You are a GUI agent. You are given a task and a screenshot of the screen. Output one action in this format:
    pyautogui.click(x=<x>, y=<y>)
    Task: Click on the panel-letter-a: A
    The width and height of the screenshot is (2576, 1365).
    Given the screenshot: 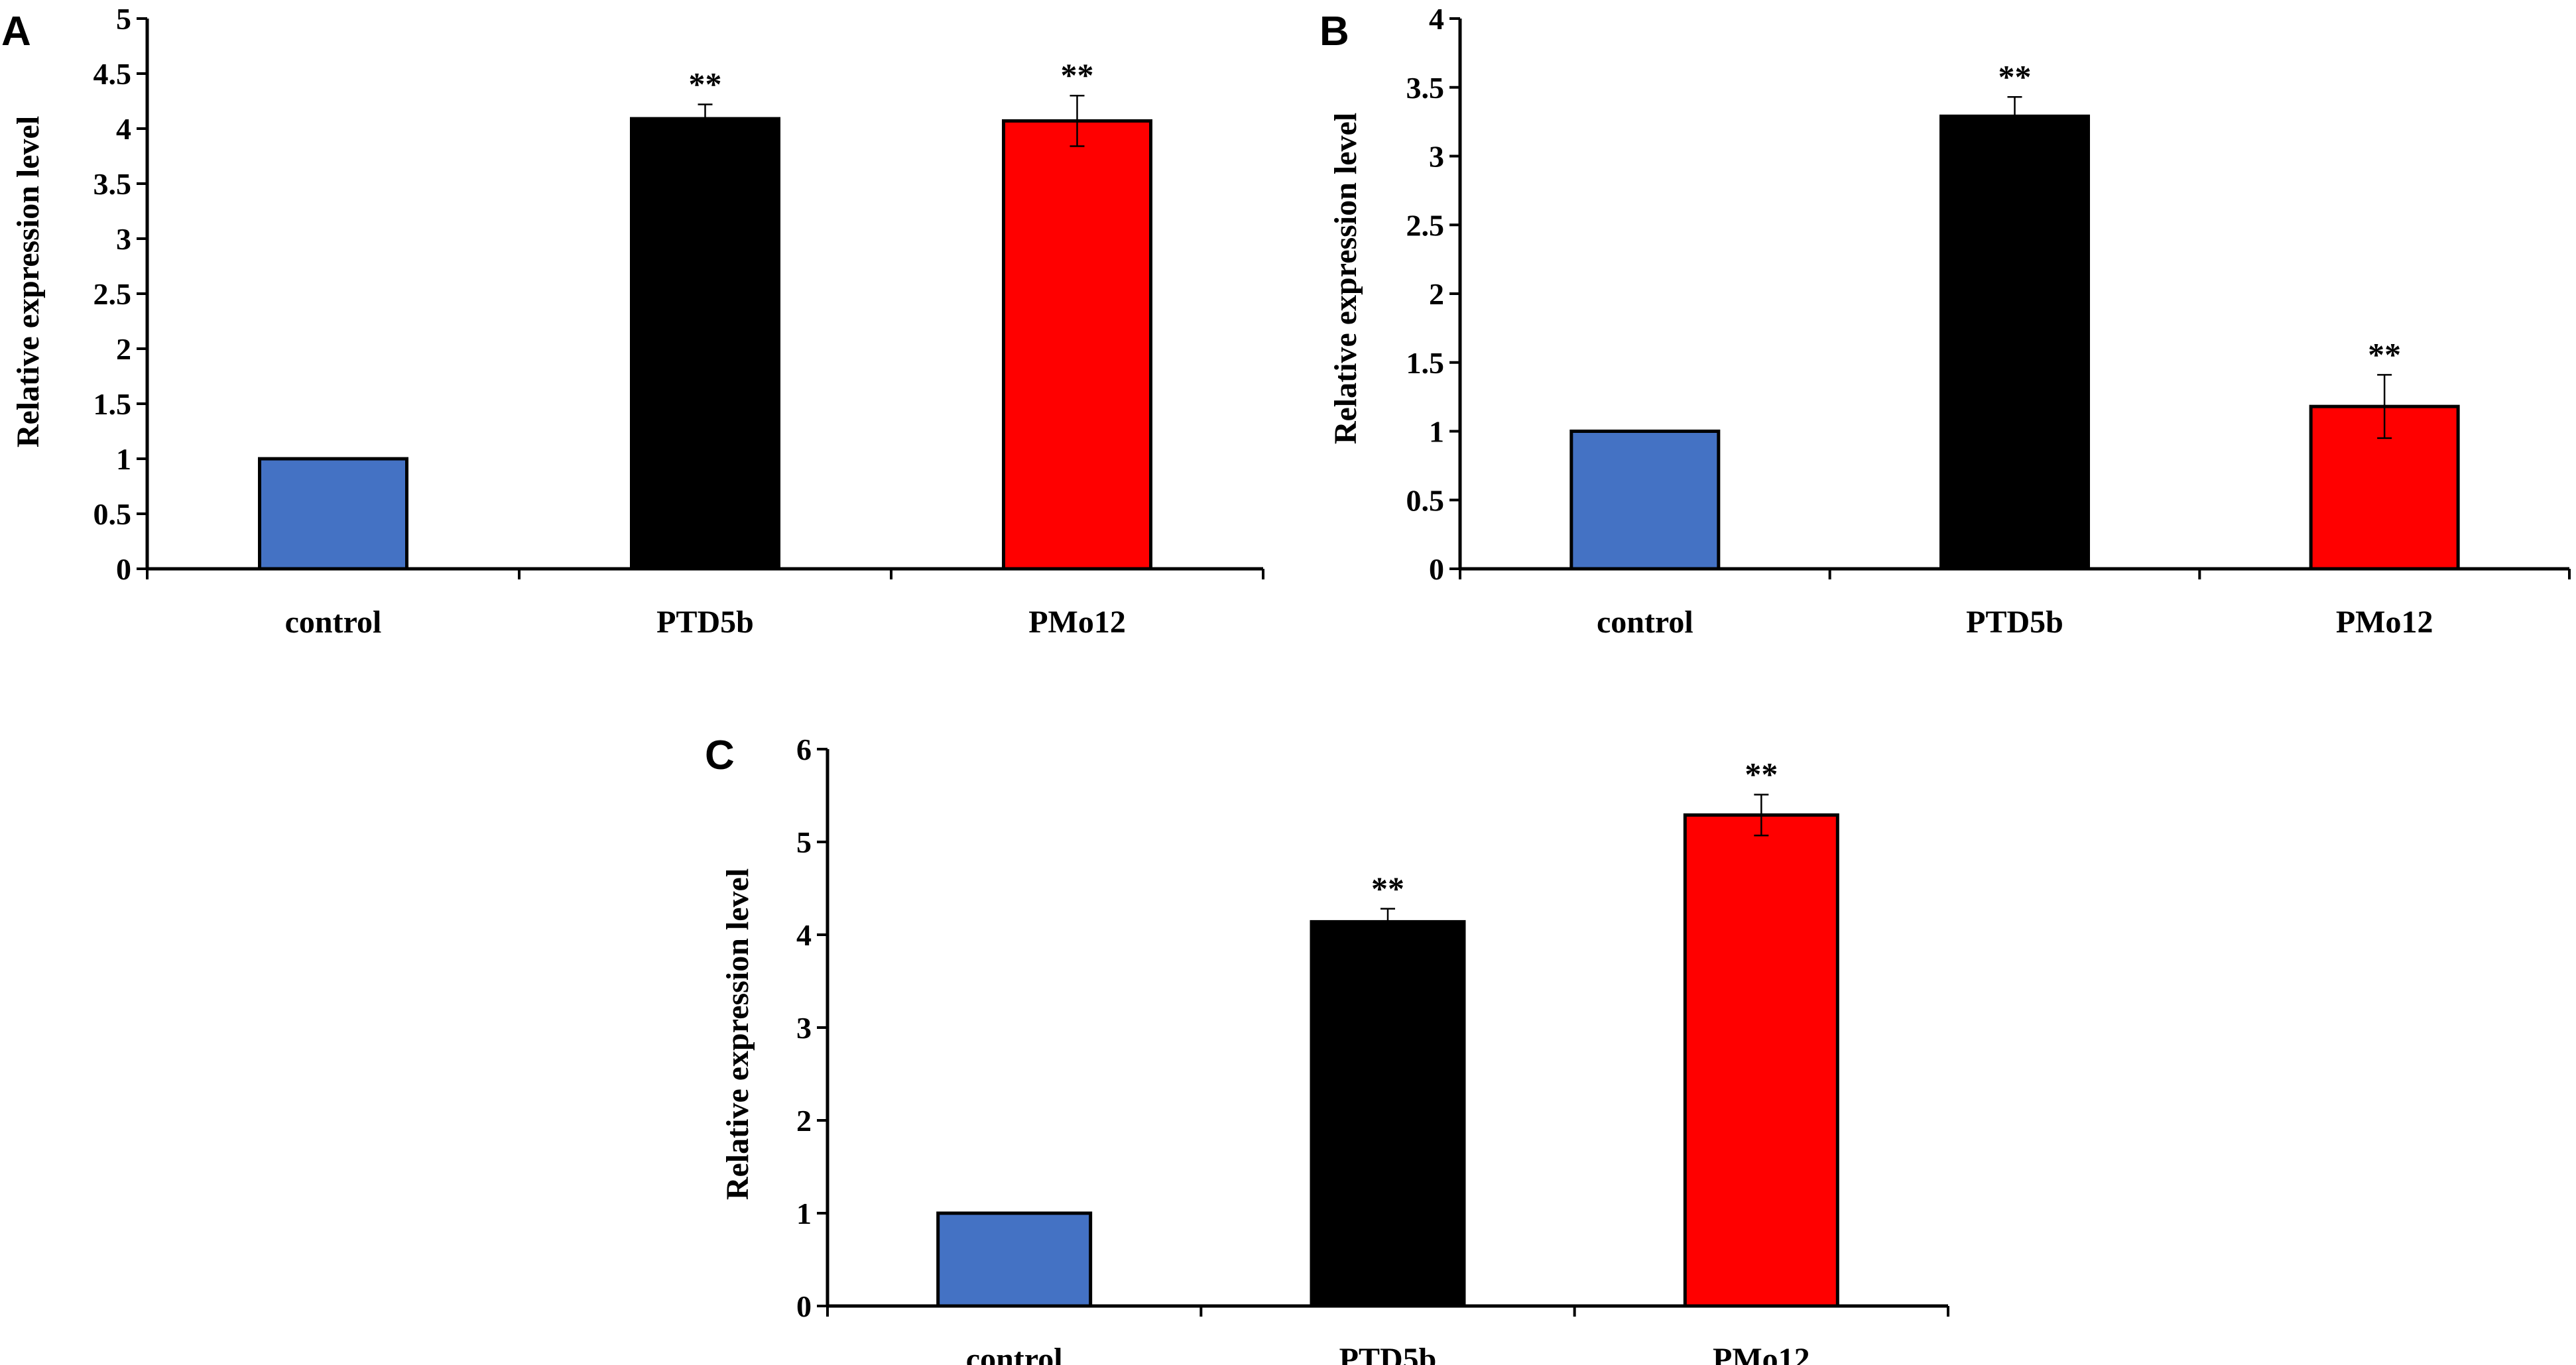 What is the action you would take?
    pyautogui.click(x=16, y=31)
    